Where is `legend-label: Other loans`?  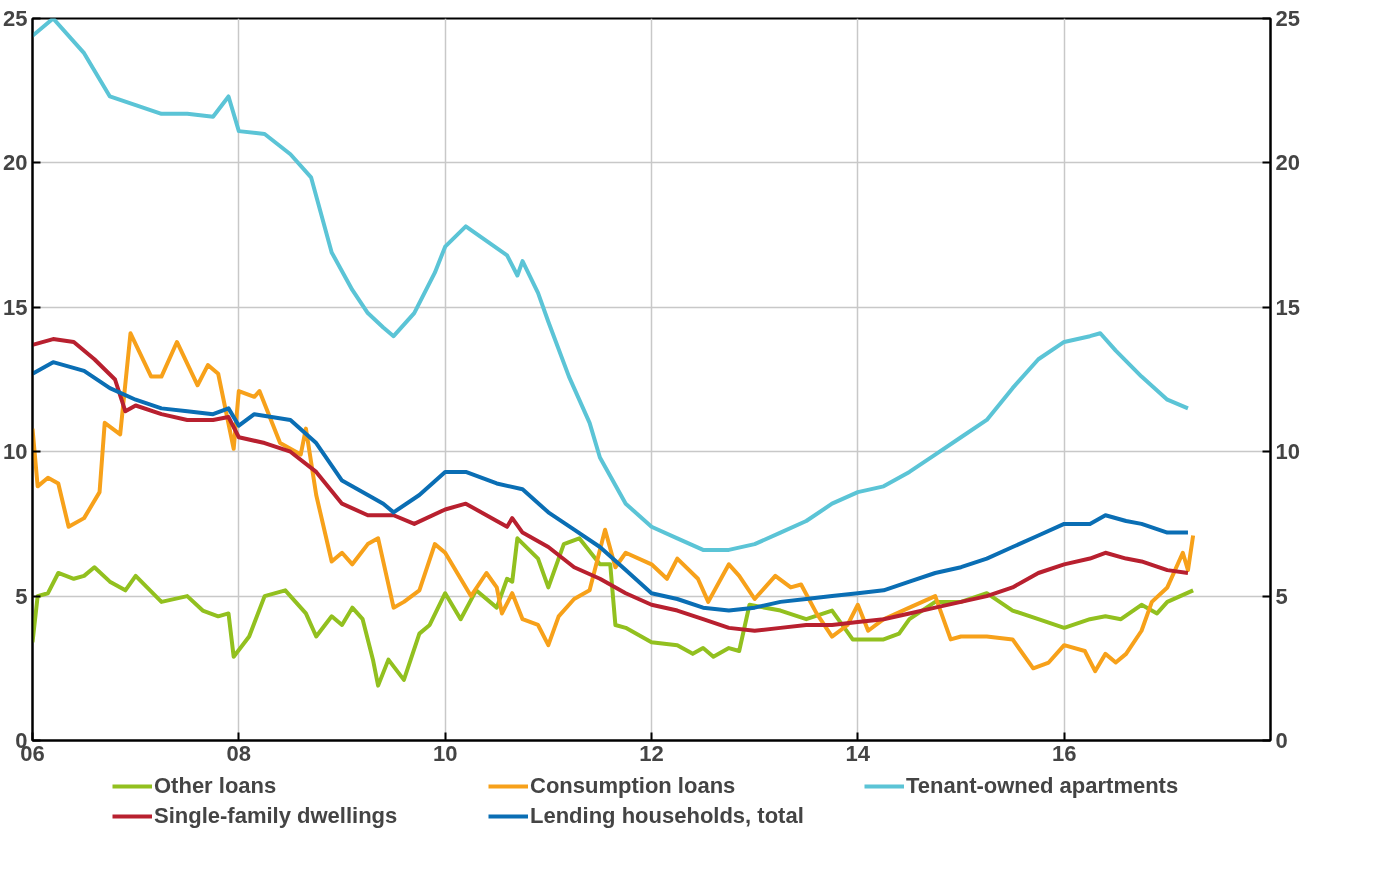
legend-label: Other loans is located at coordinates (216, 786).